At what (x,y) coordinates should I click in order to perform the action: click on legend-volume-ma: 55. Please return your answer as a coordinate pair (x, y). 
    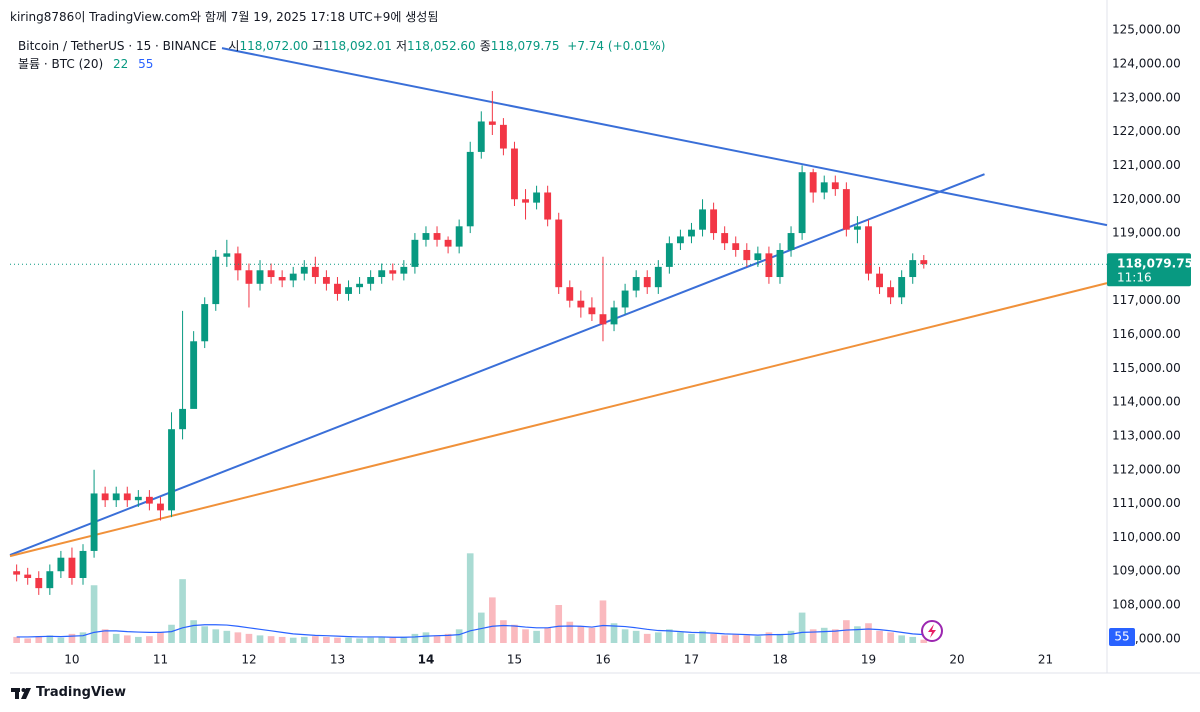
    Looking at the image, I should click on (146, 64).